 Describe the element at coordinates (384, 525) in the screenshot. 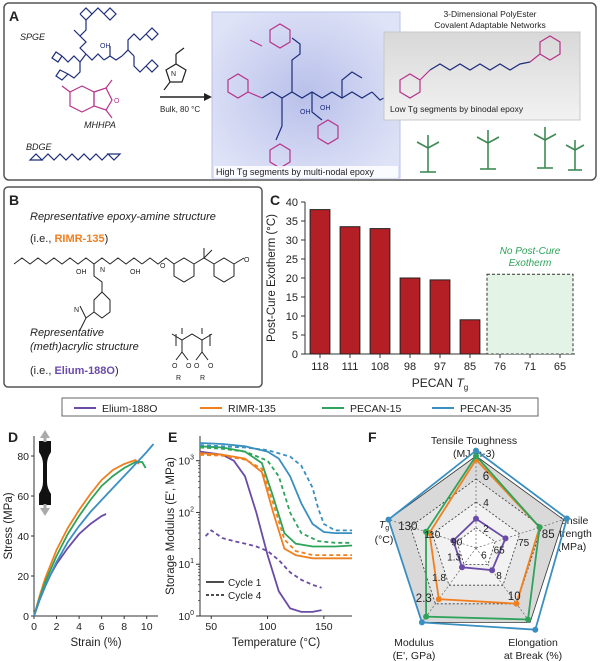

I see `radar-axis-tg-name: Tg` at that location.